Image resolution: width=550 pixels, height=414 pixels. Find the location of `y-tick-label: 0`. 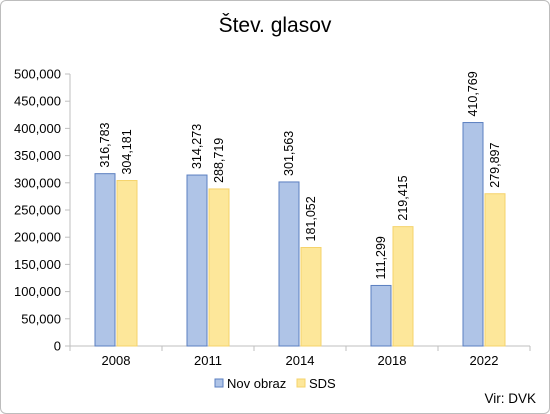

y-tick-label: 0 is located at coordinates (57, 346).